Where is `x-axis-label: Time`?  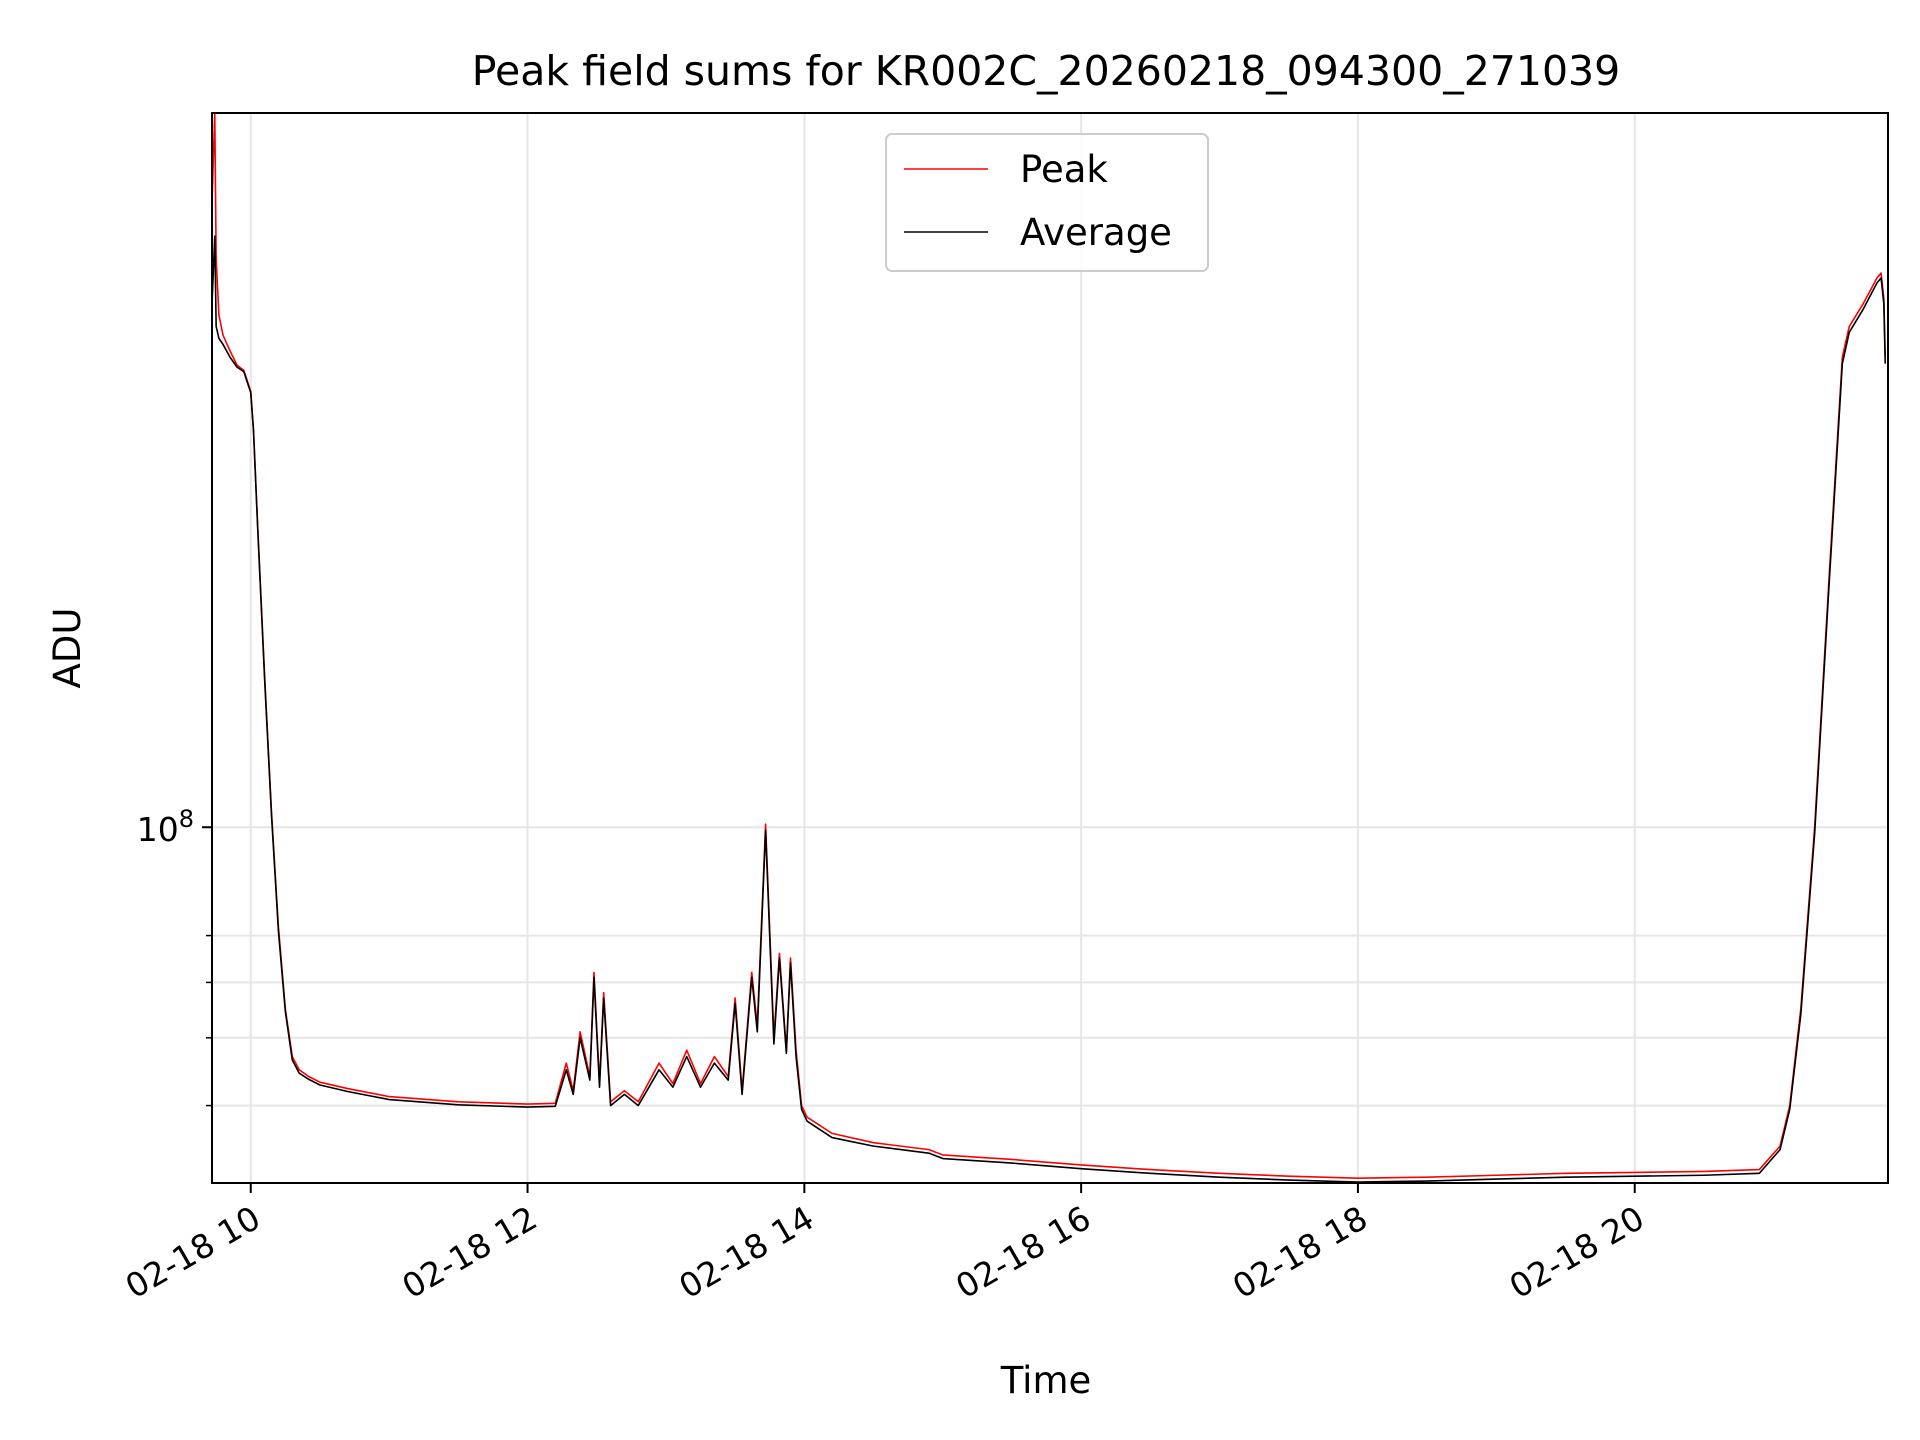 x-axis-label: Time is located at coordinates (1046, 1380).